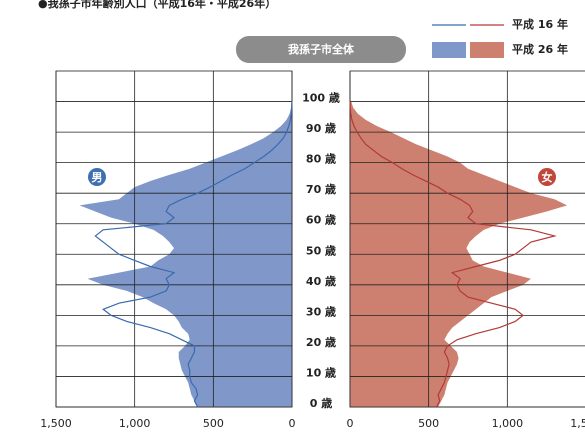 Image resolution: width=585 pixels, height=445 pixels. Describe the element at coordinates (540, 24) in the screenshot. I see `legend-label: 平成 16 年` at that location.